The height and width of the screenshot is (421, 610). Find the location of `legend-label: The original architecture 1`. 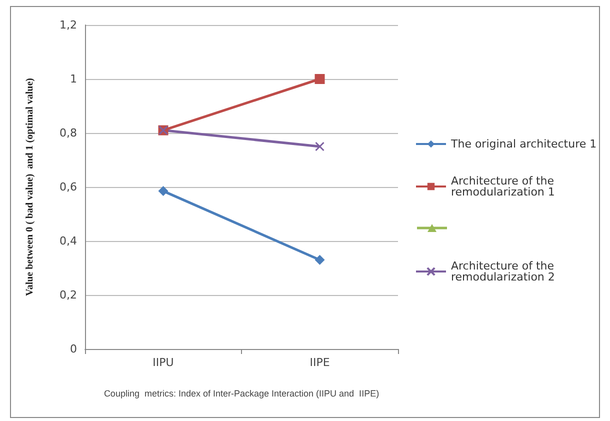

legend-label: The original architecture 1 is located at coordinates (523, 144).